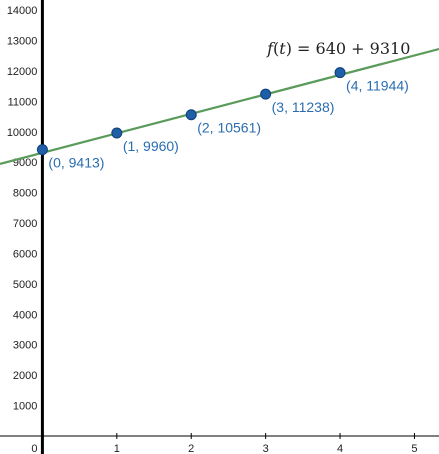 This screenshot has width=439, height=454. What do you see at coordinates (340, 448) in the screenshot?
I see `x-tick-label: 4` at bounding box center [340, 448].